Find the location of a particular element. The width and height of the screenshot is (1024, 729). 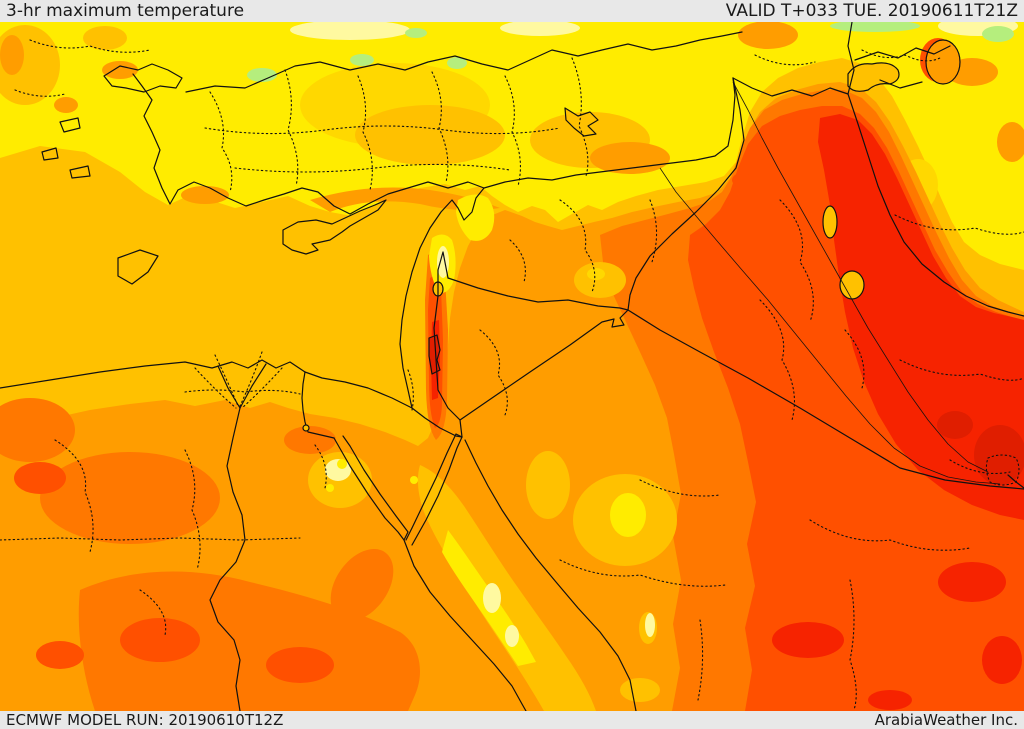

model-run-label: ECMWF MODEL RUN: 20190610T12Z is located at coordinates (145, 720).